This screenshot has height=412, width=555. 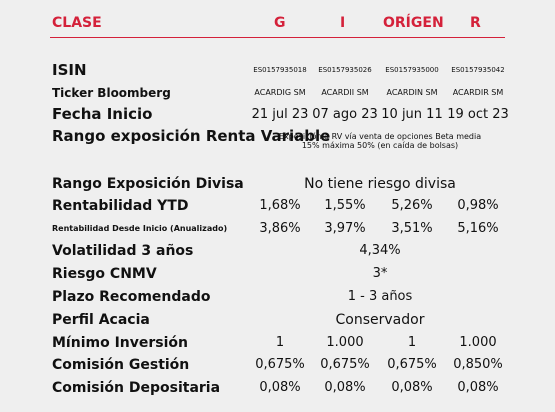 What do you see at coordinates (280, 228) in the screenshot?
I see `row-value: 3,86%` at bounding box center [280, 228].